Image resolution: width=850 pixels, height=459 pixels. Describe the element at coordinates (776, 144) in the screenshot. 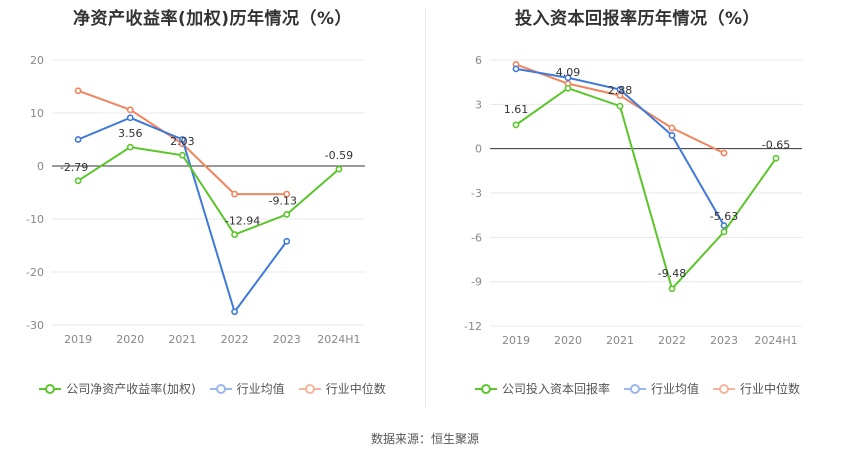

I see `data-label: -0.65` at that location.